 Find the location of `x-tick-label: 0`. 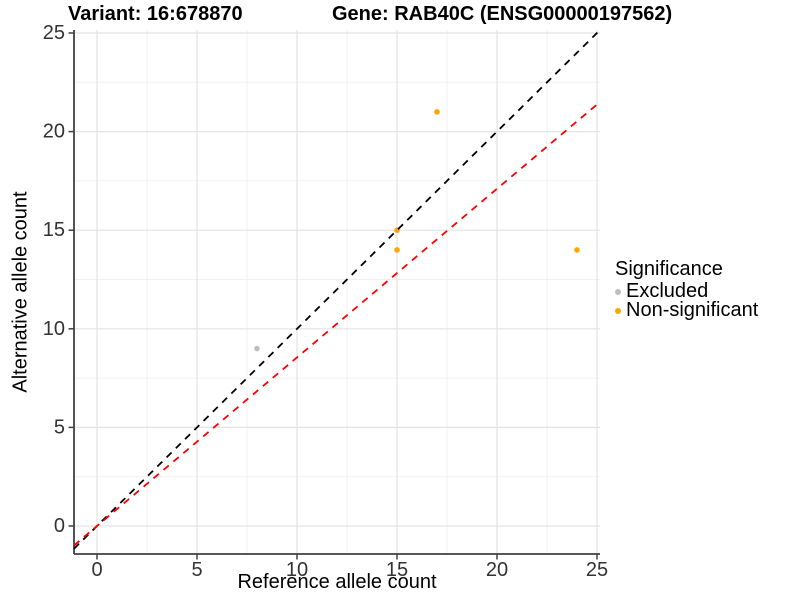

x-tick-label: 0 is located at coordinates (96, 570).